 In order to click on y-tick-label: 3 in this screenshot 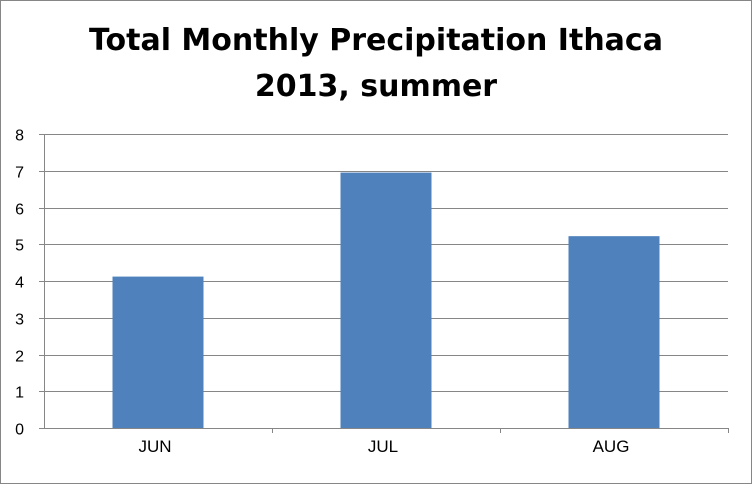, I will do `click(19, 320)`.